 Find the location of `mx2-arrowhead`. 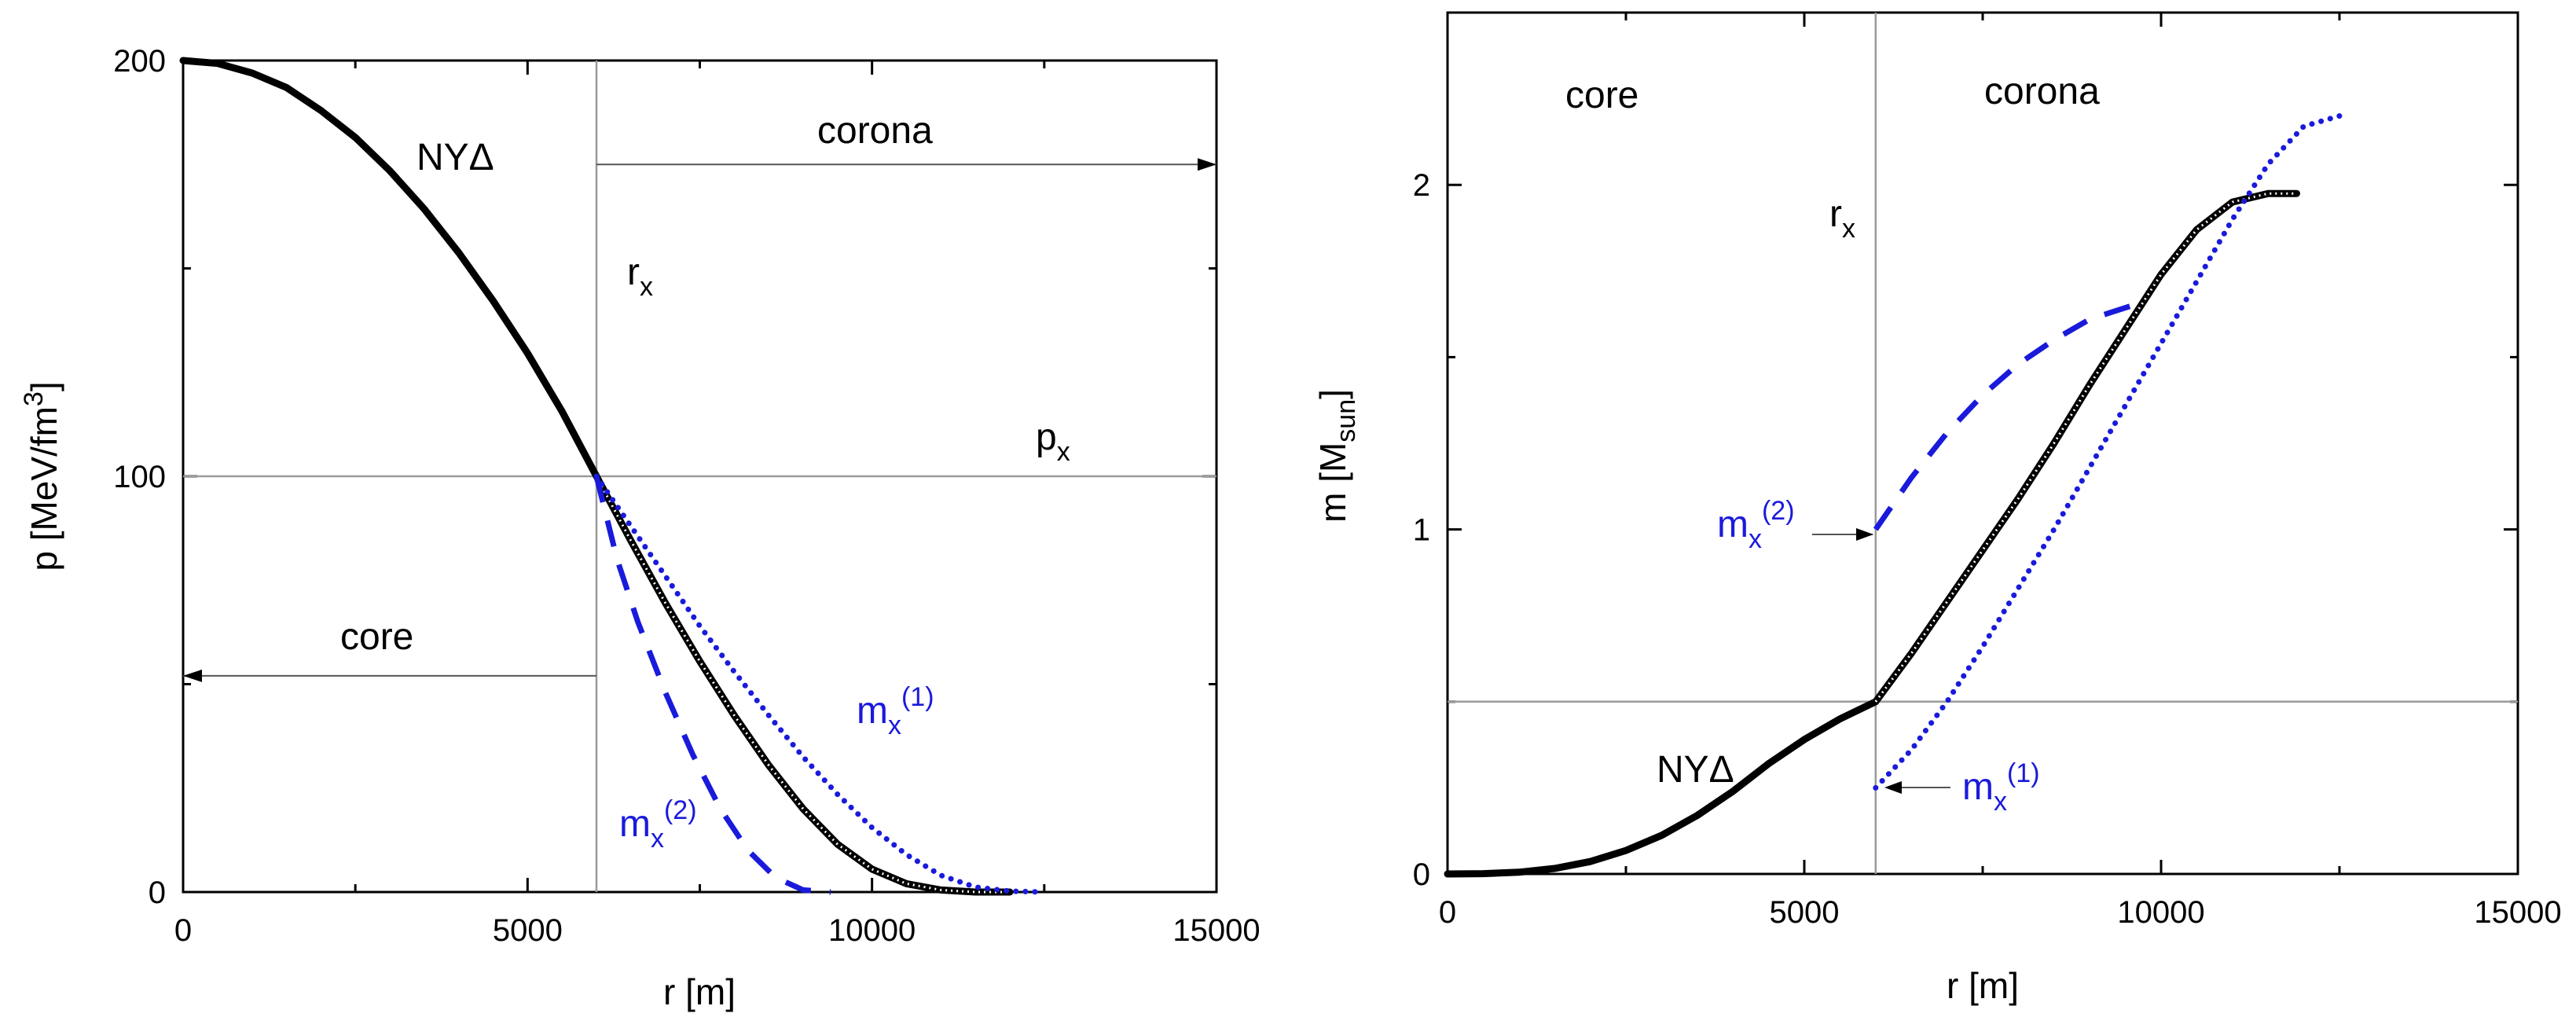

mx2-arrowhead is located at coordinates (1864, 534).